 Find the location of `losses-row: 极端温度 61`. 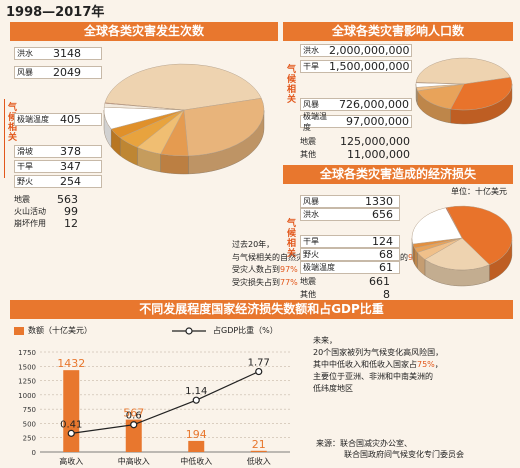

losses-row: 极端温度 61 is located at coordinates (350, 267).